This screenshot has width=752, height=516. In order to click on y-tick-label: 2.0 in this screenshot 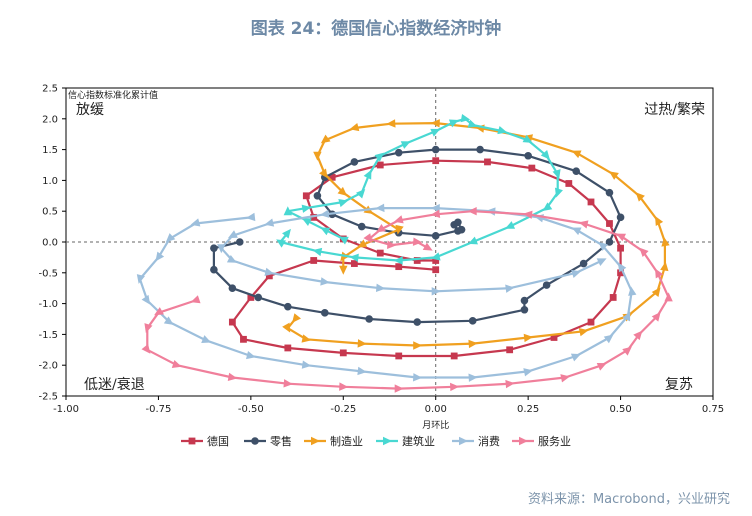, I will do `click(50, 119)`.